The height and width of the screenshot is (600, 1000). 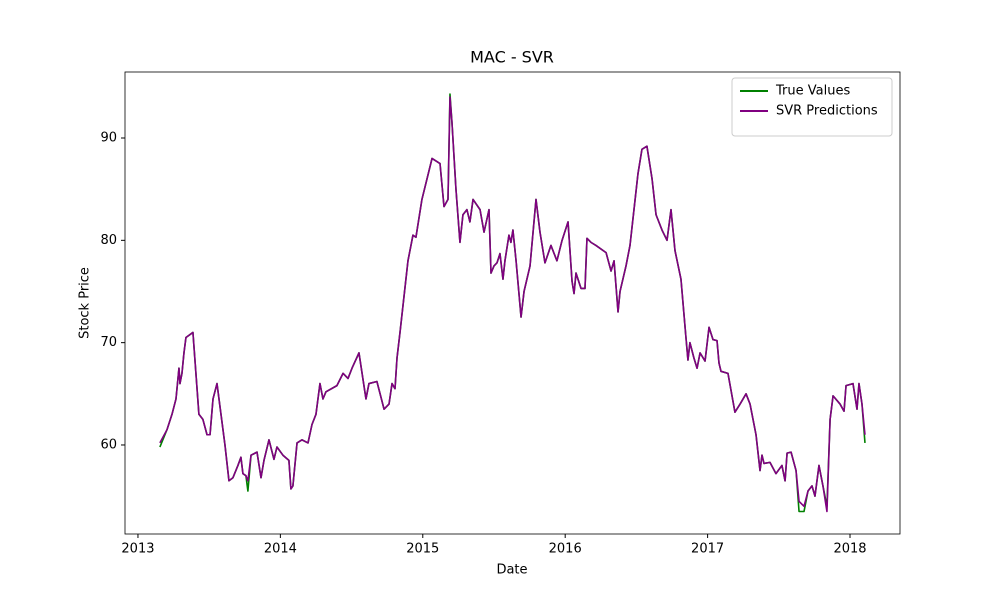 What do you see at coordinates (280, 549) in the screenshot?
I see `x-tick-label: 2014` at bounding box center [280, 549].